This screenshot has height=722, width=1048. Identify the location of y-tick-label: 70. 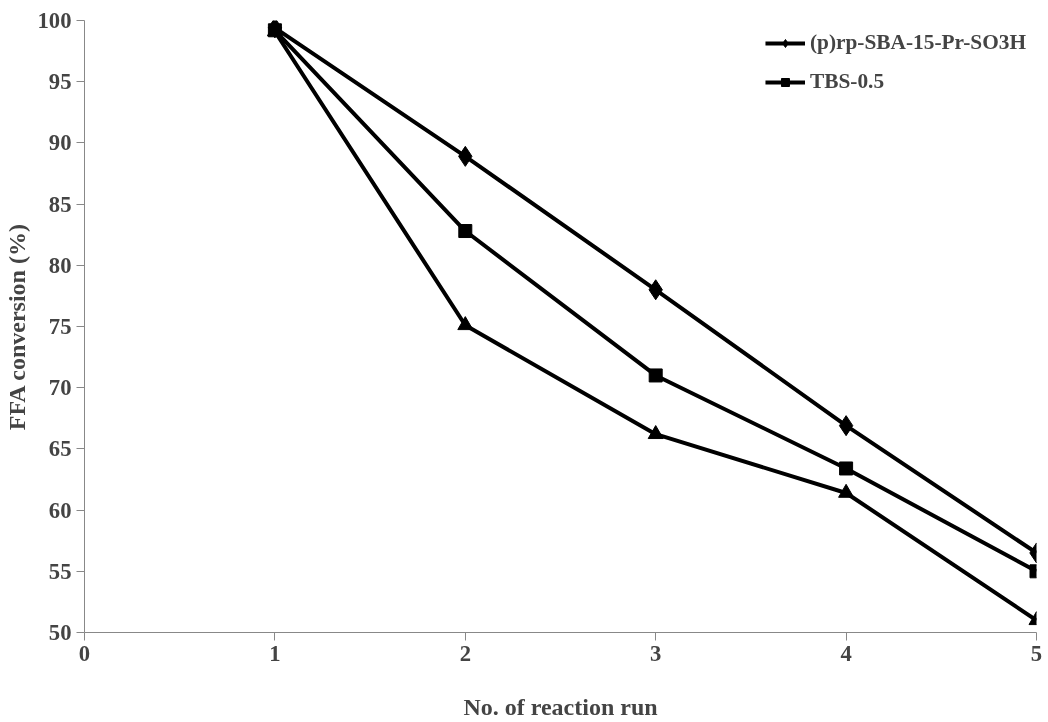
(60, 388).